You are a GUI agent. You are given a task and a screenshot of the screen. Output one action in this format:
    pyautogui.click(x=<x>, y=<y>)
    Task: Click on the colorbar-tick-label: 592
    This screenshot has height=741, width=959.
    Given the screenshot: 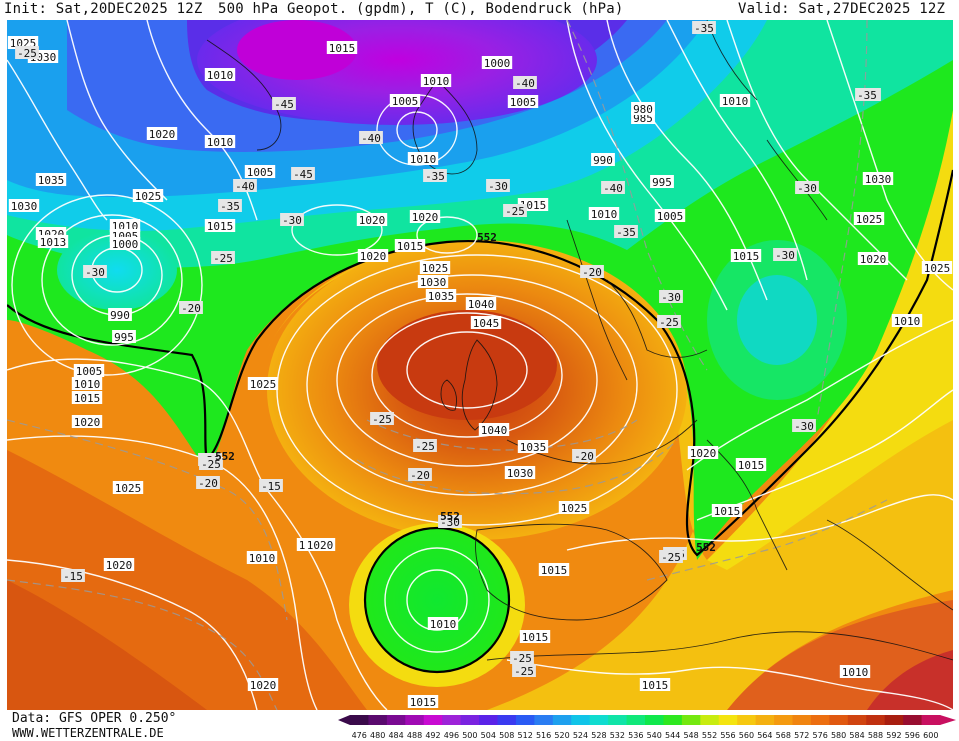 What is the action you would take?
    pyautogui.click(x=893, y=735)
    